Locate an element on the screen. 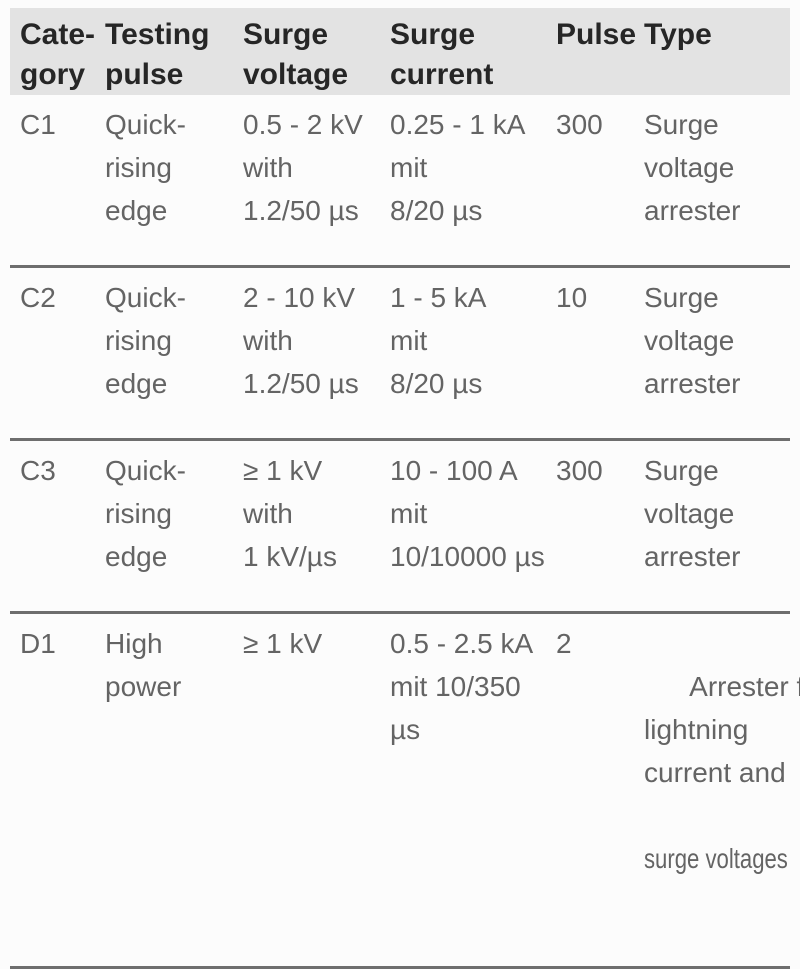 This screenshot has width=800, height=969. header-cell-type: Type is located at coordinates (678, 34).